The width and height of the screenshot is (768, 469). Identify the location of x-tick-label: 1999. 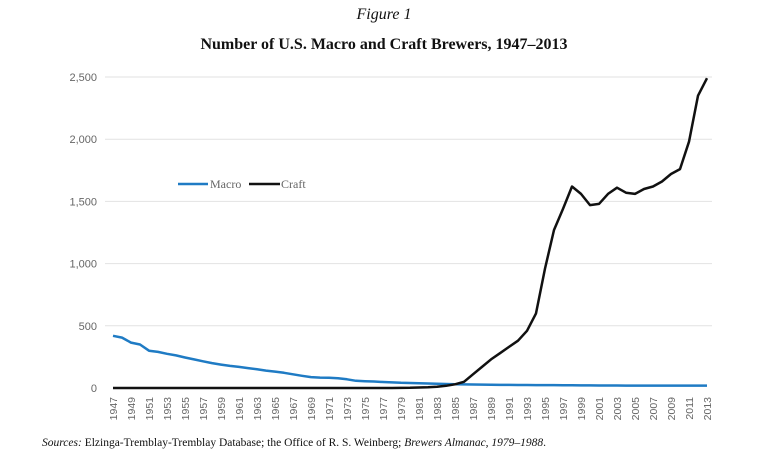
(582, 409).